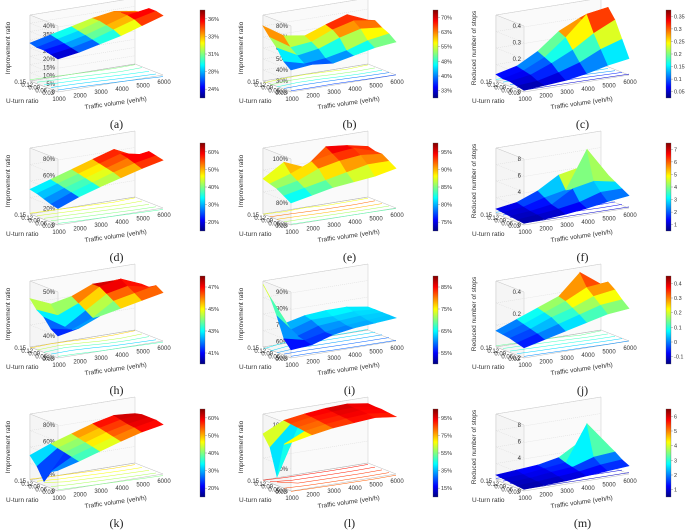 This screenshot has width=700, height=532. What do you see at coordinates (282, 93) in the screenshot?
I see `z-tick-label: 20%` at bounding box center [282, 93].